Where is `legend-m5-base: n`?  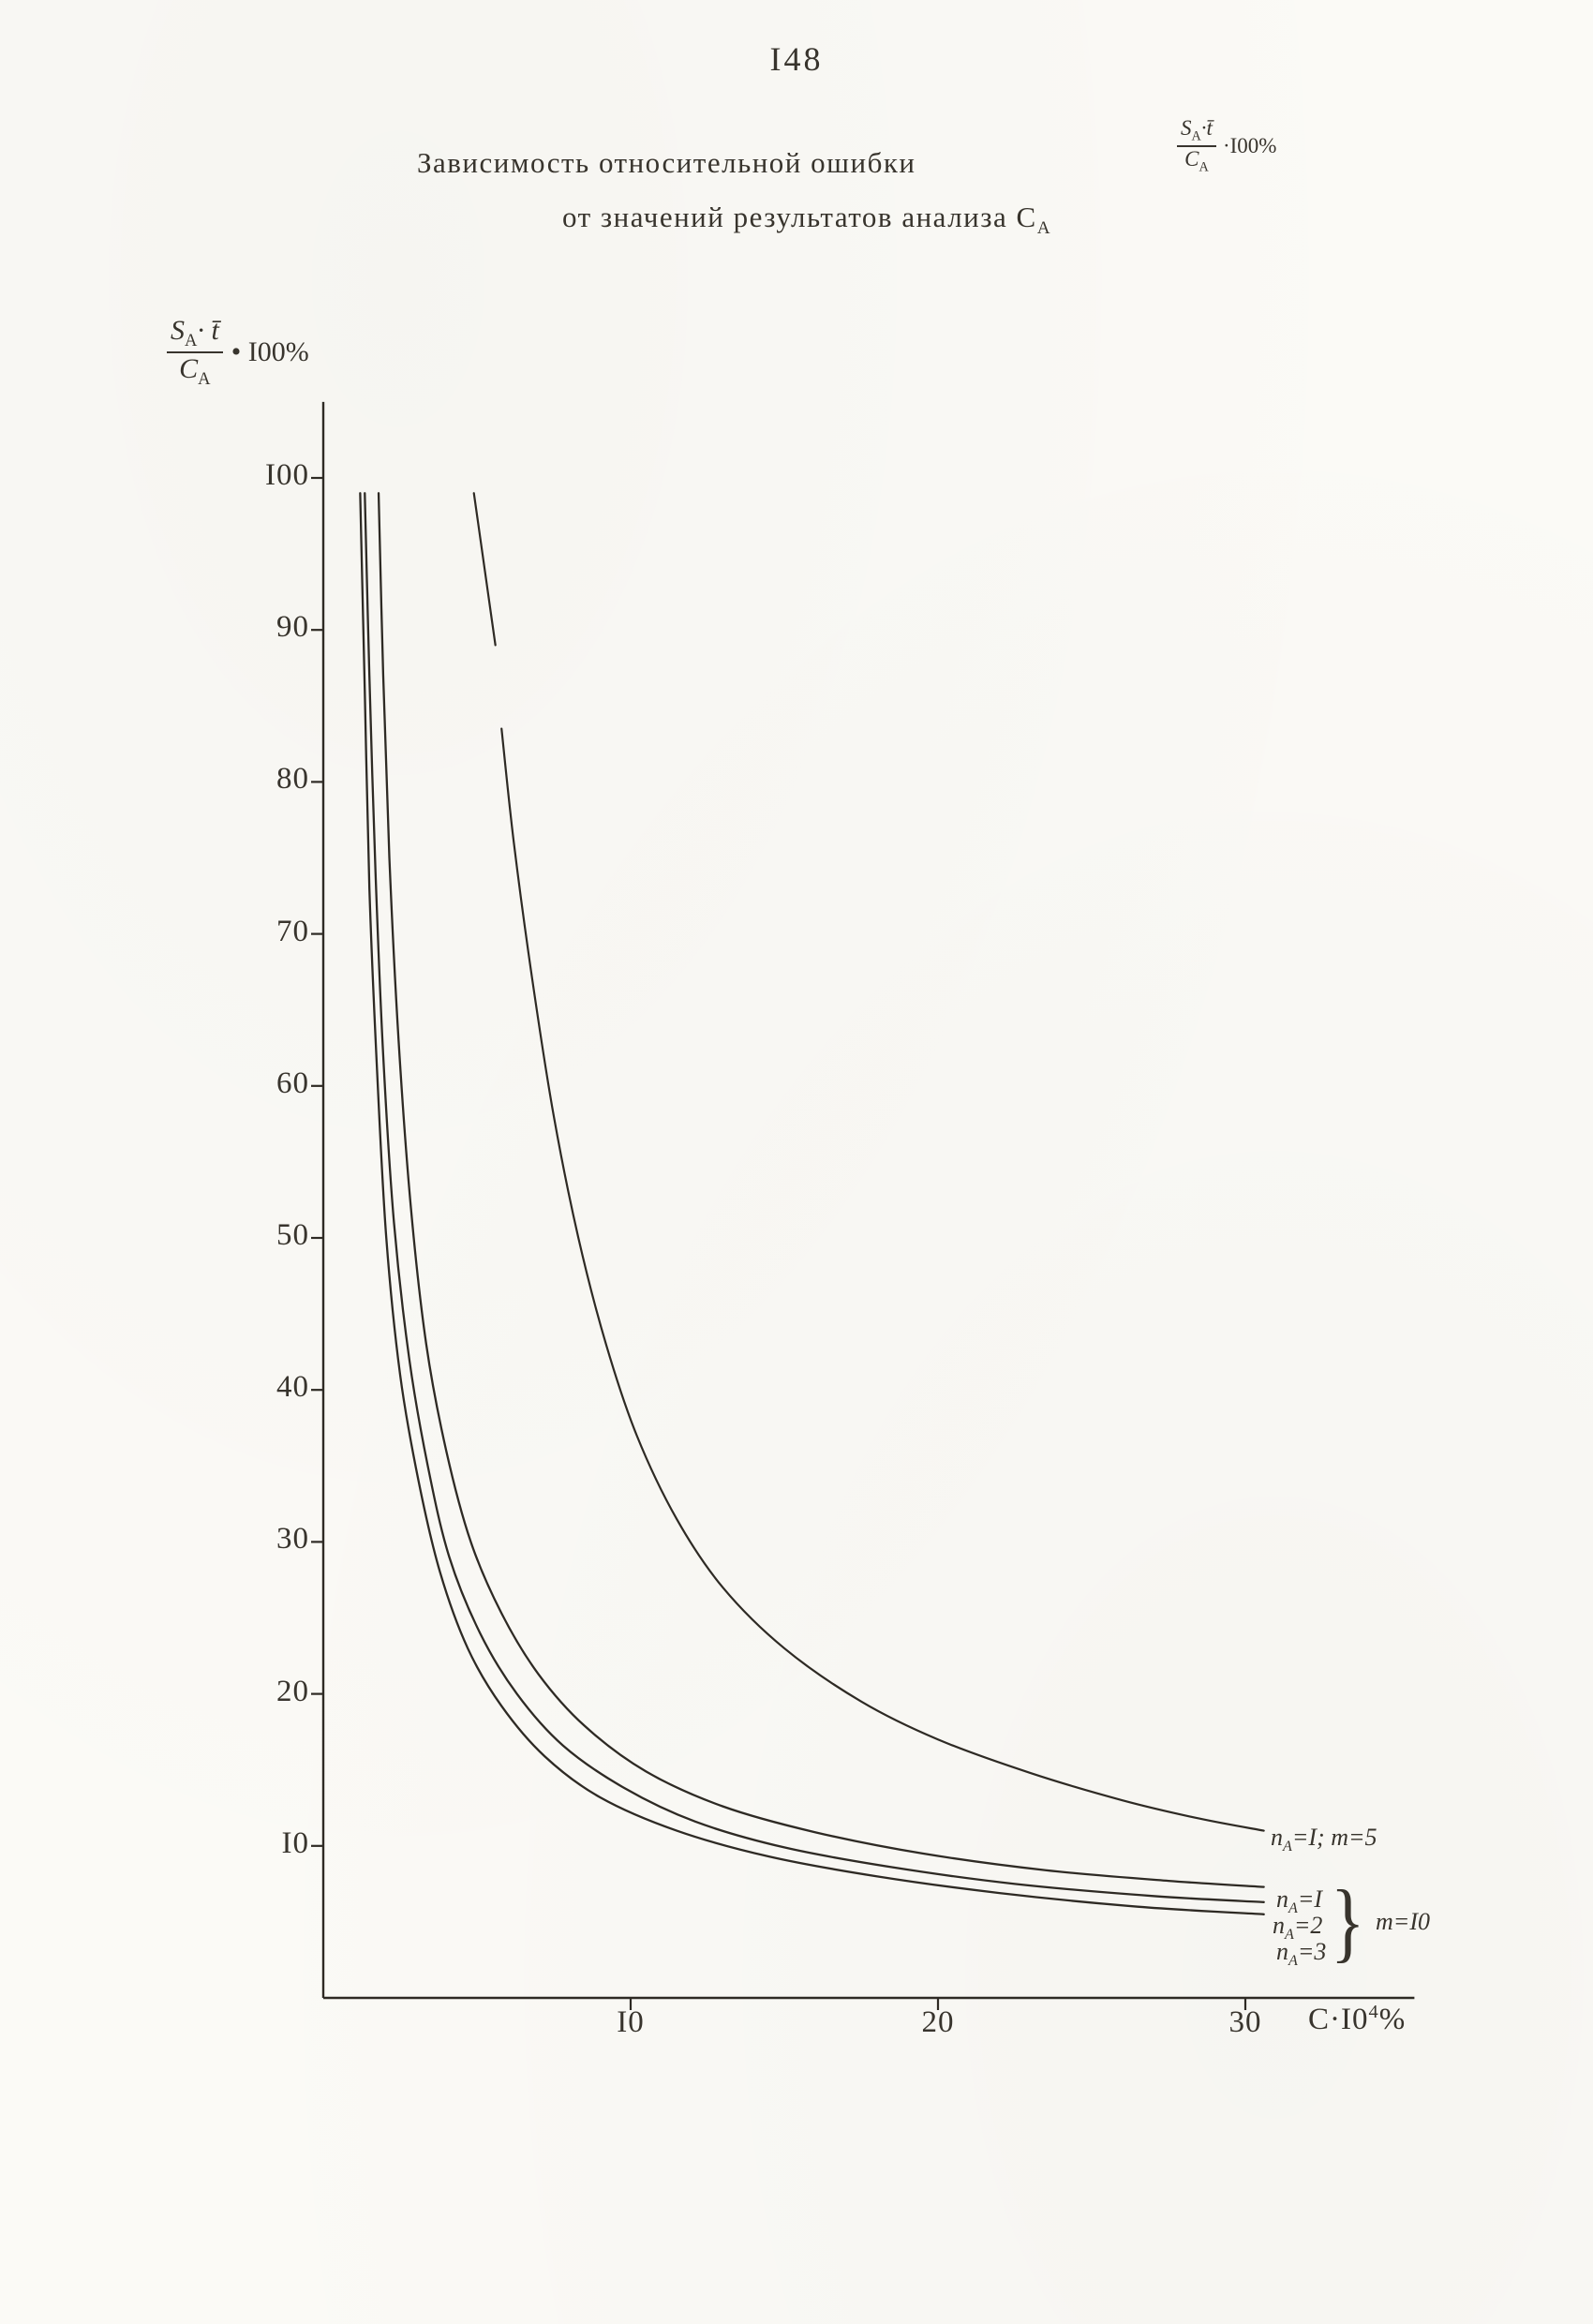
legend-m5-base: n is located at coordinates (1277, 1837).